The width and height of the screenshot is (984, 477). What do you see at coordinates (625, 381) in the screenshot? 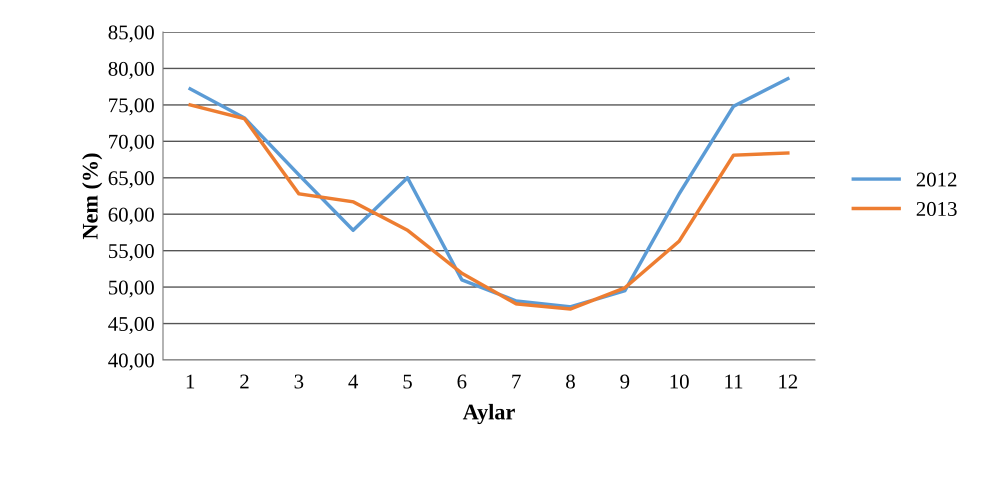
I see `x-tick-label: 9` at bounding box center [625, 381].